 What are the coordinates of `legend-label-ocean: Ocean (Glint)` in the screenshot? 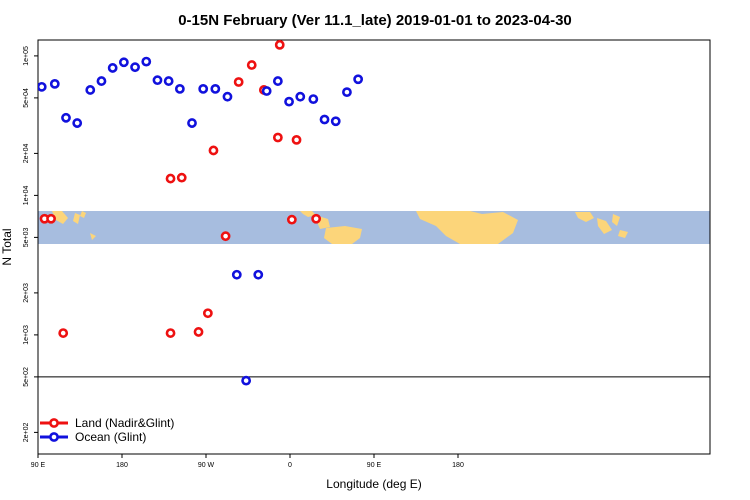 It's located at (110, 437).